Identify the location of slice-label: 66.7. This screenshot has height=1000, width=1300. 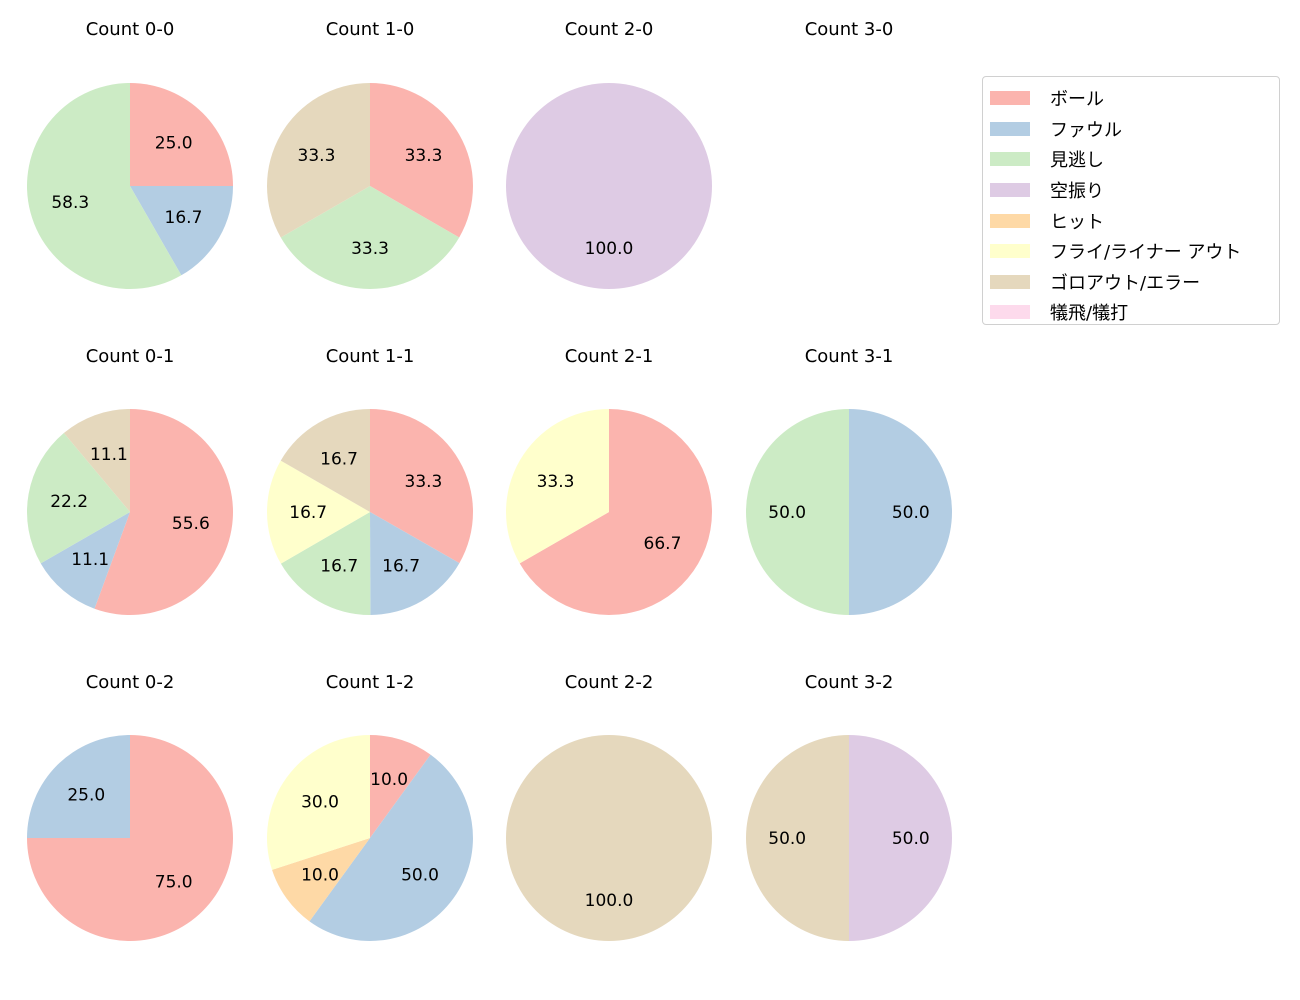
(663, 544).